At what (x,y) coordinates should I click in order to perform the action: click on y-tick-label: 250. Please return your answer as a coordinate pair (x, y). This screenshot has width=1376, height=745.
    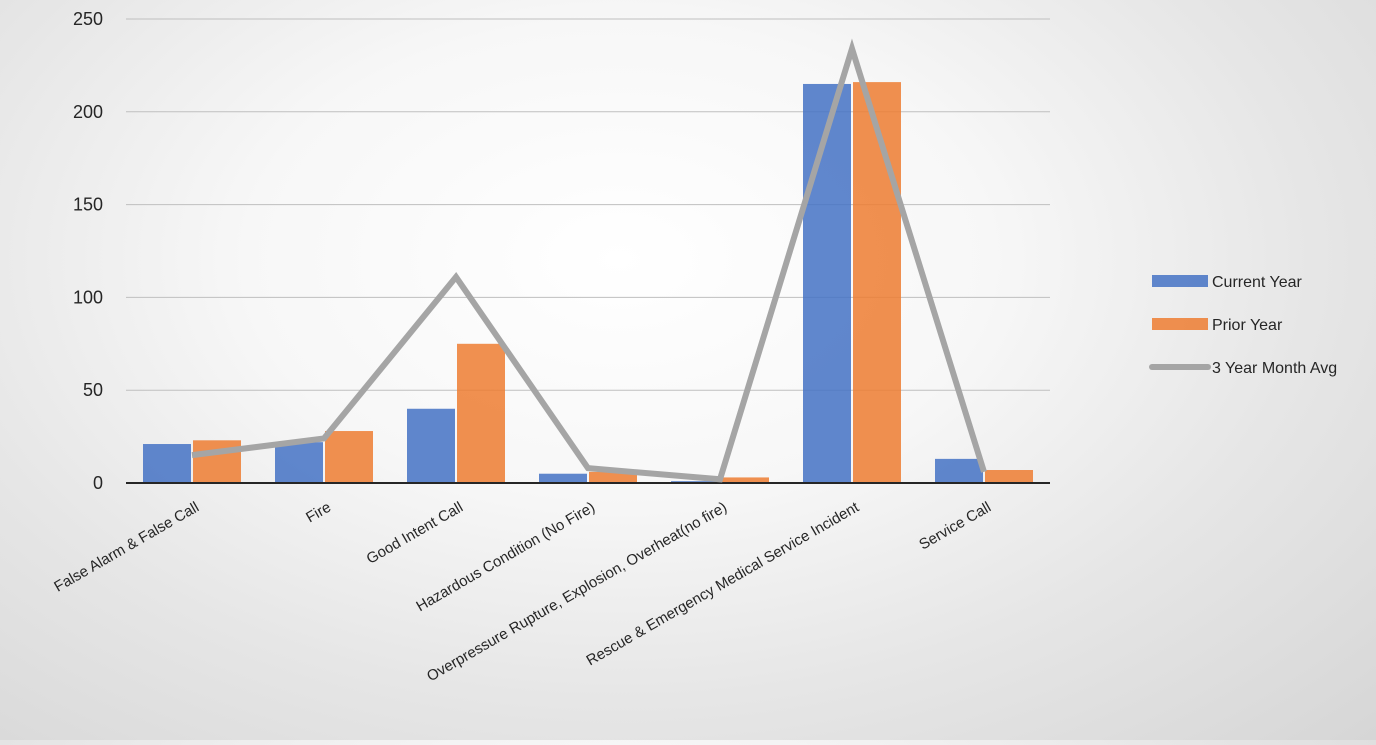
    Looking at the image, I should click on (88, 19).